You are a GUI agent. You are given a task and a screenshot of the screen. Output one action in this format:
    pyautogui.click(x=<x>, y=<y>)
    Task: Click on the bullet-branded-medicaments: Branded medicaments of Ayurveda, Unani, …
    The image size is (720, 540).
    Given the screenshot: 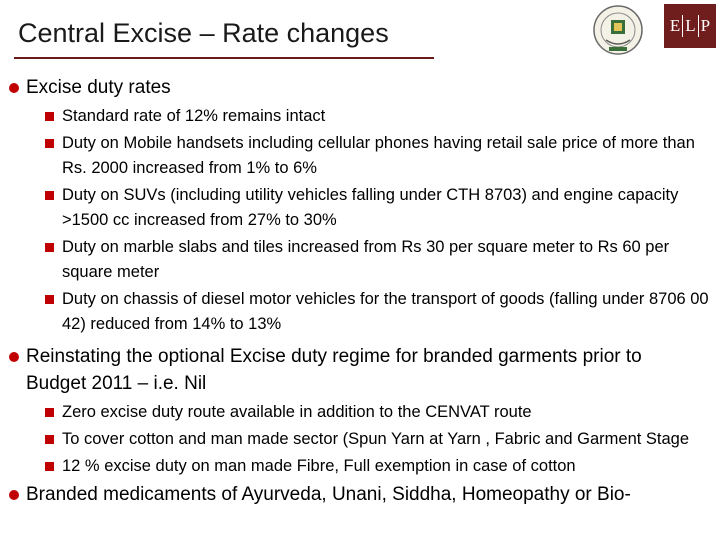 What is the action you would take?
    pyautogui.click(x=360, y=494)
    